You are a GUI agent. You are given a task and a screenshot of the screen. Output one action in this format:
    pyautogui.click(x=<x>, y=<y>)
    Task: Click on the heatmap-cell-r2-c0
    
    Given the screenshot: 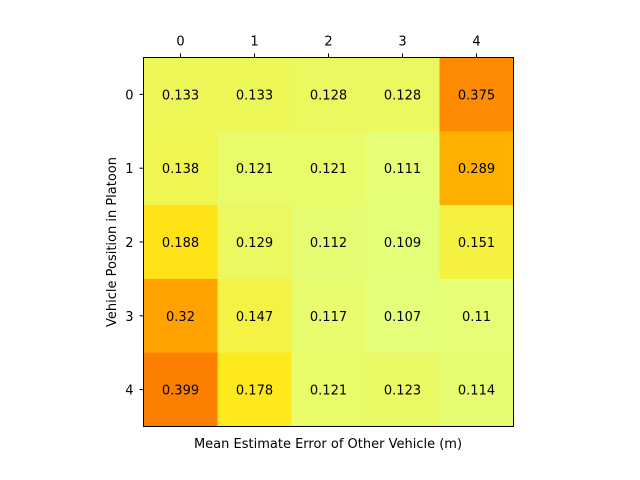 What is the action you would take?
    pyautogui.click(x=180, y=242)
    